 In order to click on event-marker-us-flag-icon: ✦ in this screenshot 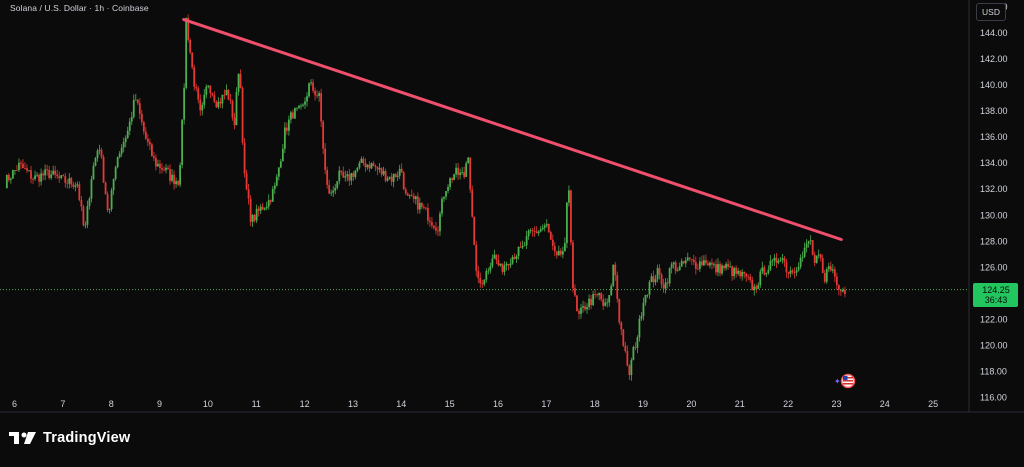, I will do `click(845, 381)`.